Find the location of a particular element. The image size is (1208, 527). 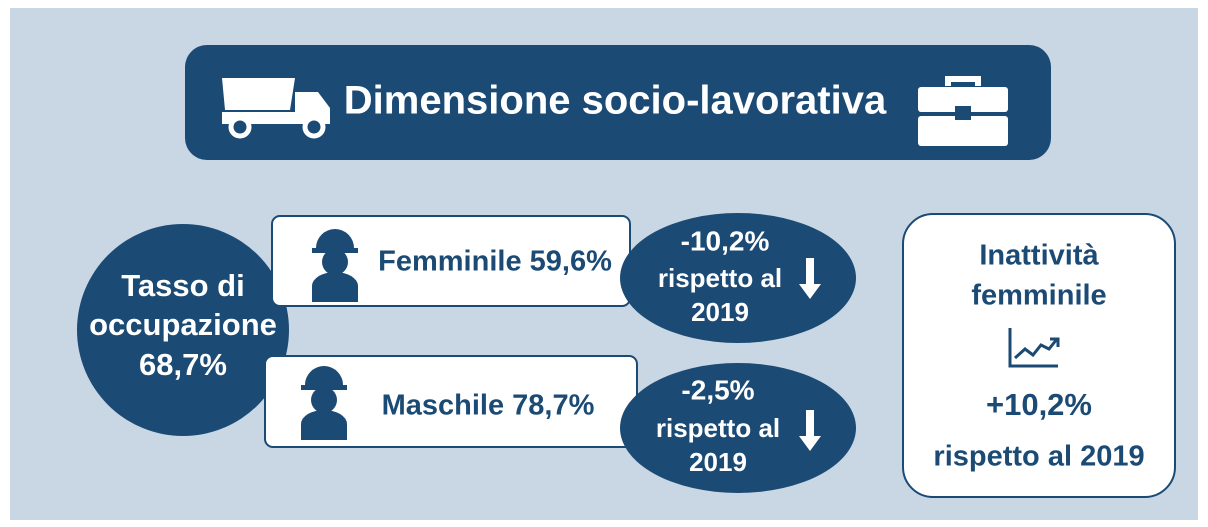

group-label: Femminile 59,6% is located at coordinates (495, 262).